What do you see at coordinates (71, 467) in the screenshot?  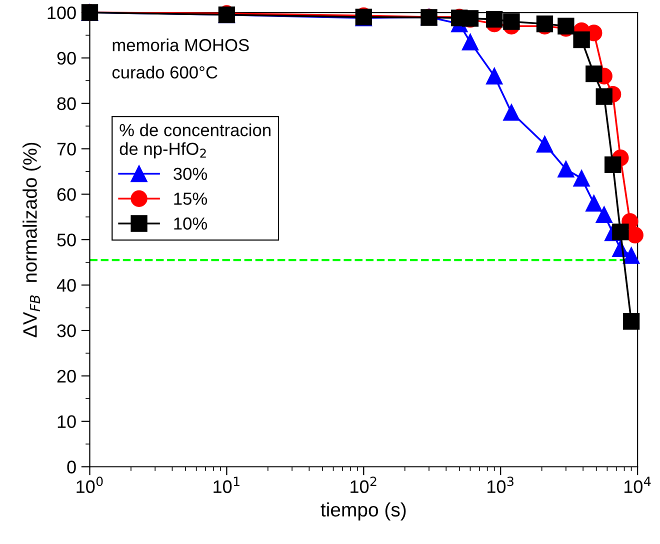 I see `y-tick-label: 0` at bounding box center [71, 467].